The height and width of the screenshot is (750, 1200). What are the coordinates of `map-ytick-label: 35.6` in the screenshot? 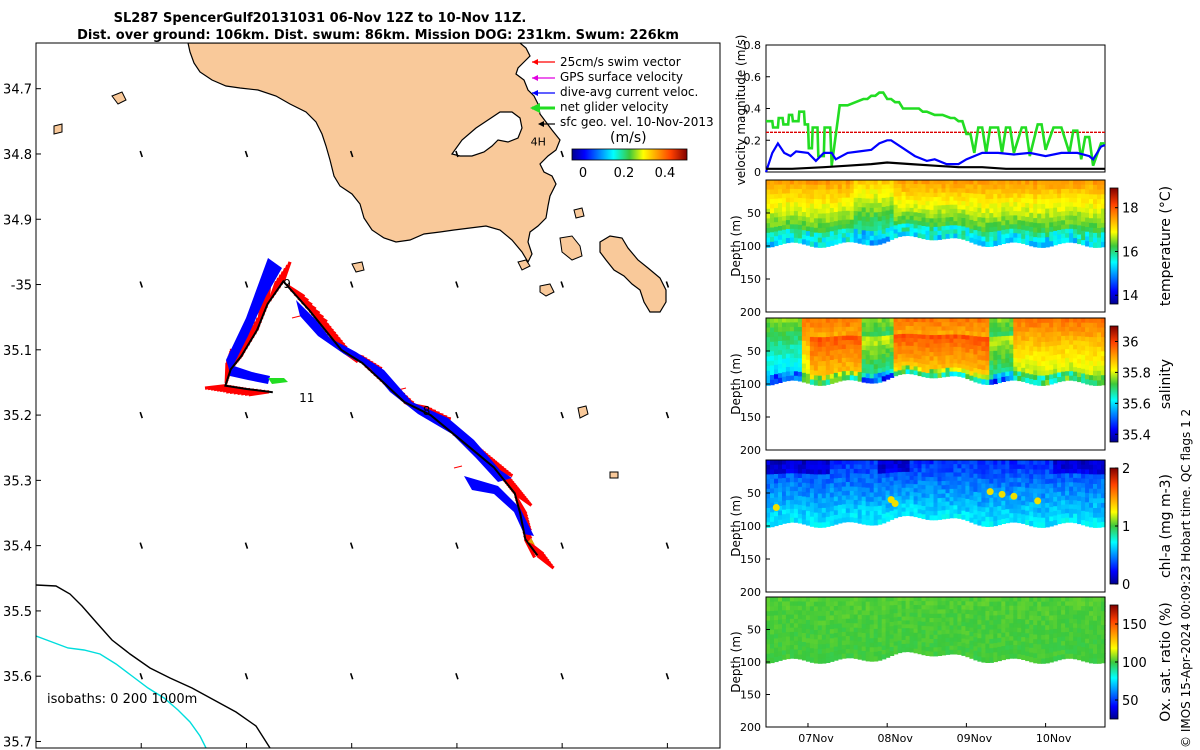 It's located at (17, 677).